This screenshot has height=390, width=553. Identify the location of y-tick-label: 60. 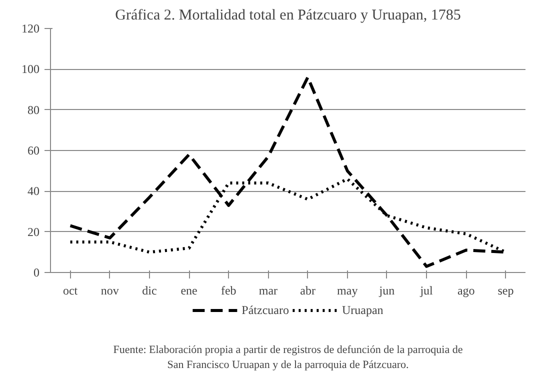
(34, 151).